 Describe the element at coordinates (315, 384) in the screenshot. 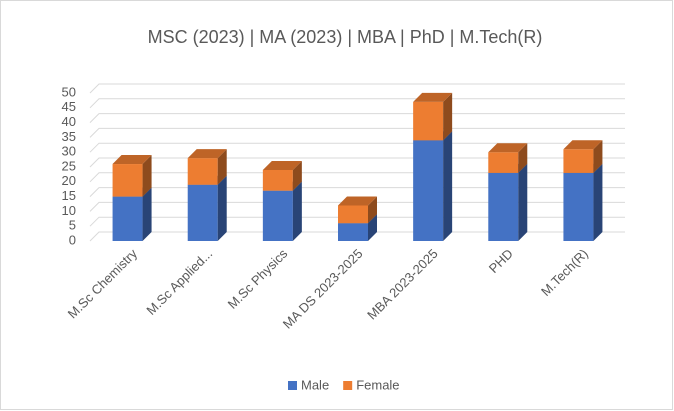

I see `legend-label: Male` at that location.